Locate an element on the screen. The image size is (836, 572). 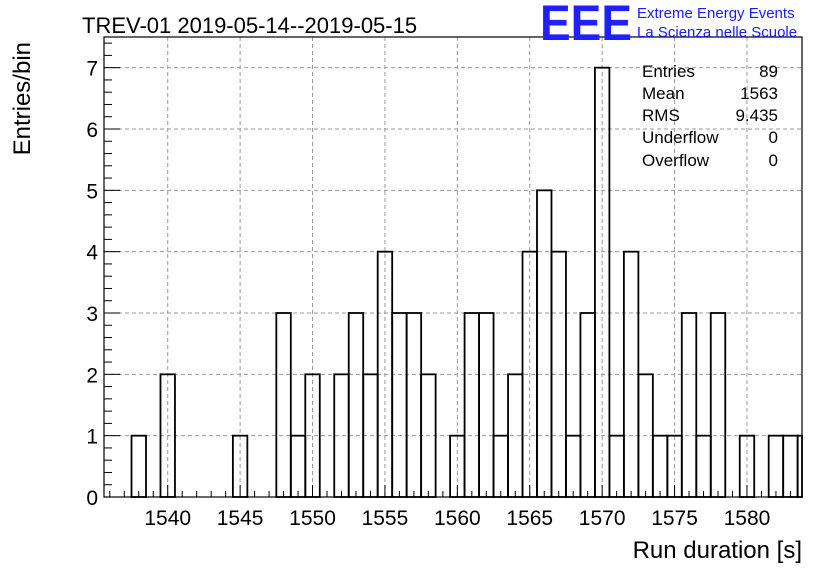
x-axis-label: Run duration [s] is located at coordinates (717, 550).